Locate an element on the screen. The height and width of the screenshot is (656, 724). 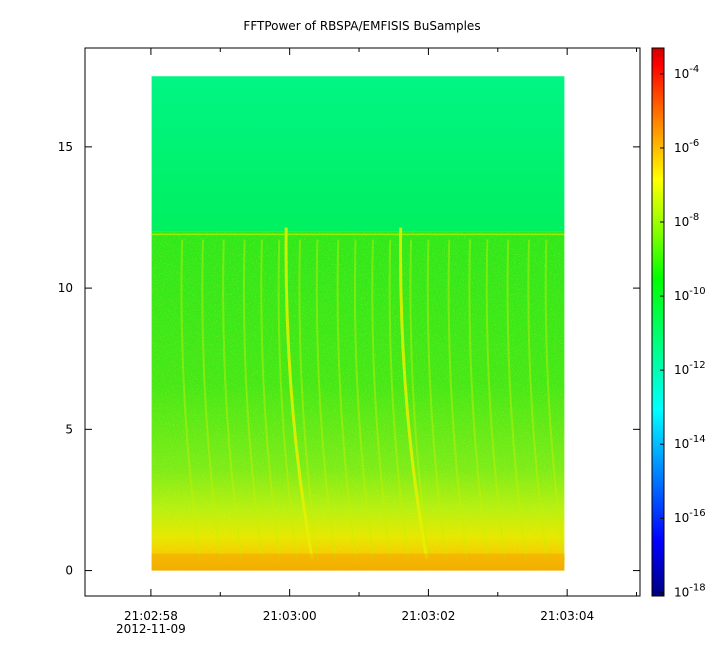
y-tick-label: 5 is located at coordinates (69, 429).